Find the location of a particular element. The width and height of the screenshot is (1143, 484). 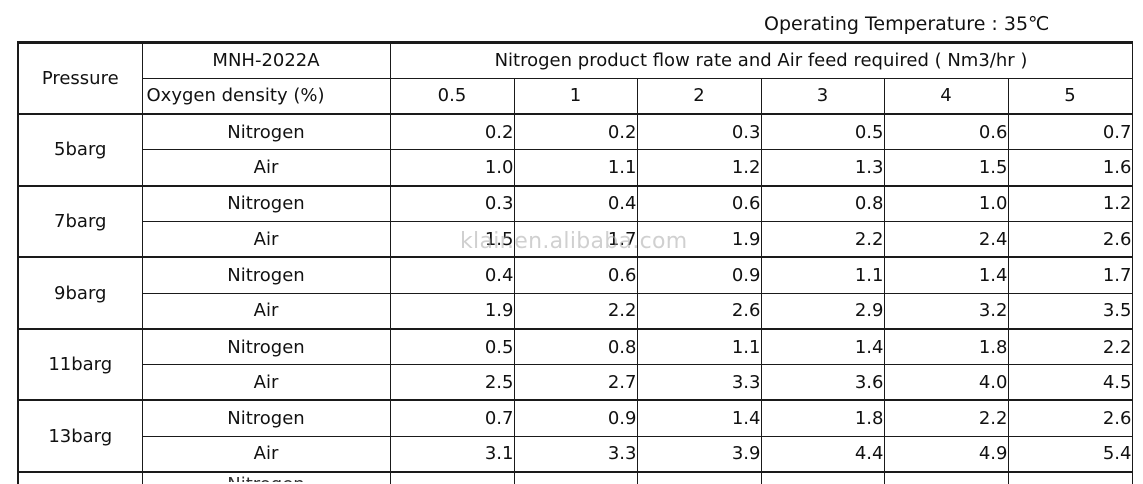

table-row-partial: Nitrogen is located at coordinates (575, 477).